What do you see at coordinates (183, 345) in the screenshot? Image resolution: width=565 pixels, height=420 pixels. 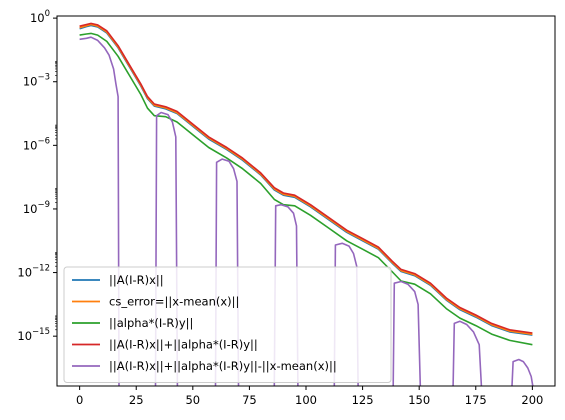 I see `legend-entry-label: ||A(I-R)x||+||alpha*(I-R)y||` at bounding box center [183, 345].